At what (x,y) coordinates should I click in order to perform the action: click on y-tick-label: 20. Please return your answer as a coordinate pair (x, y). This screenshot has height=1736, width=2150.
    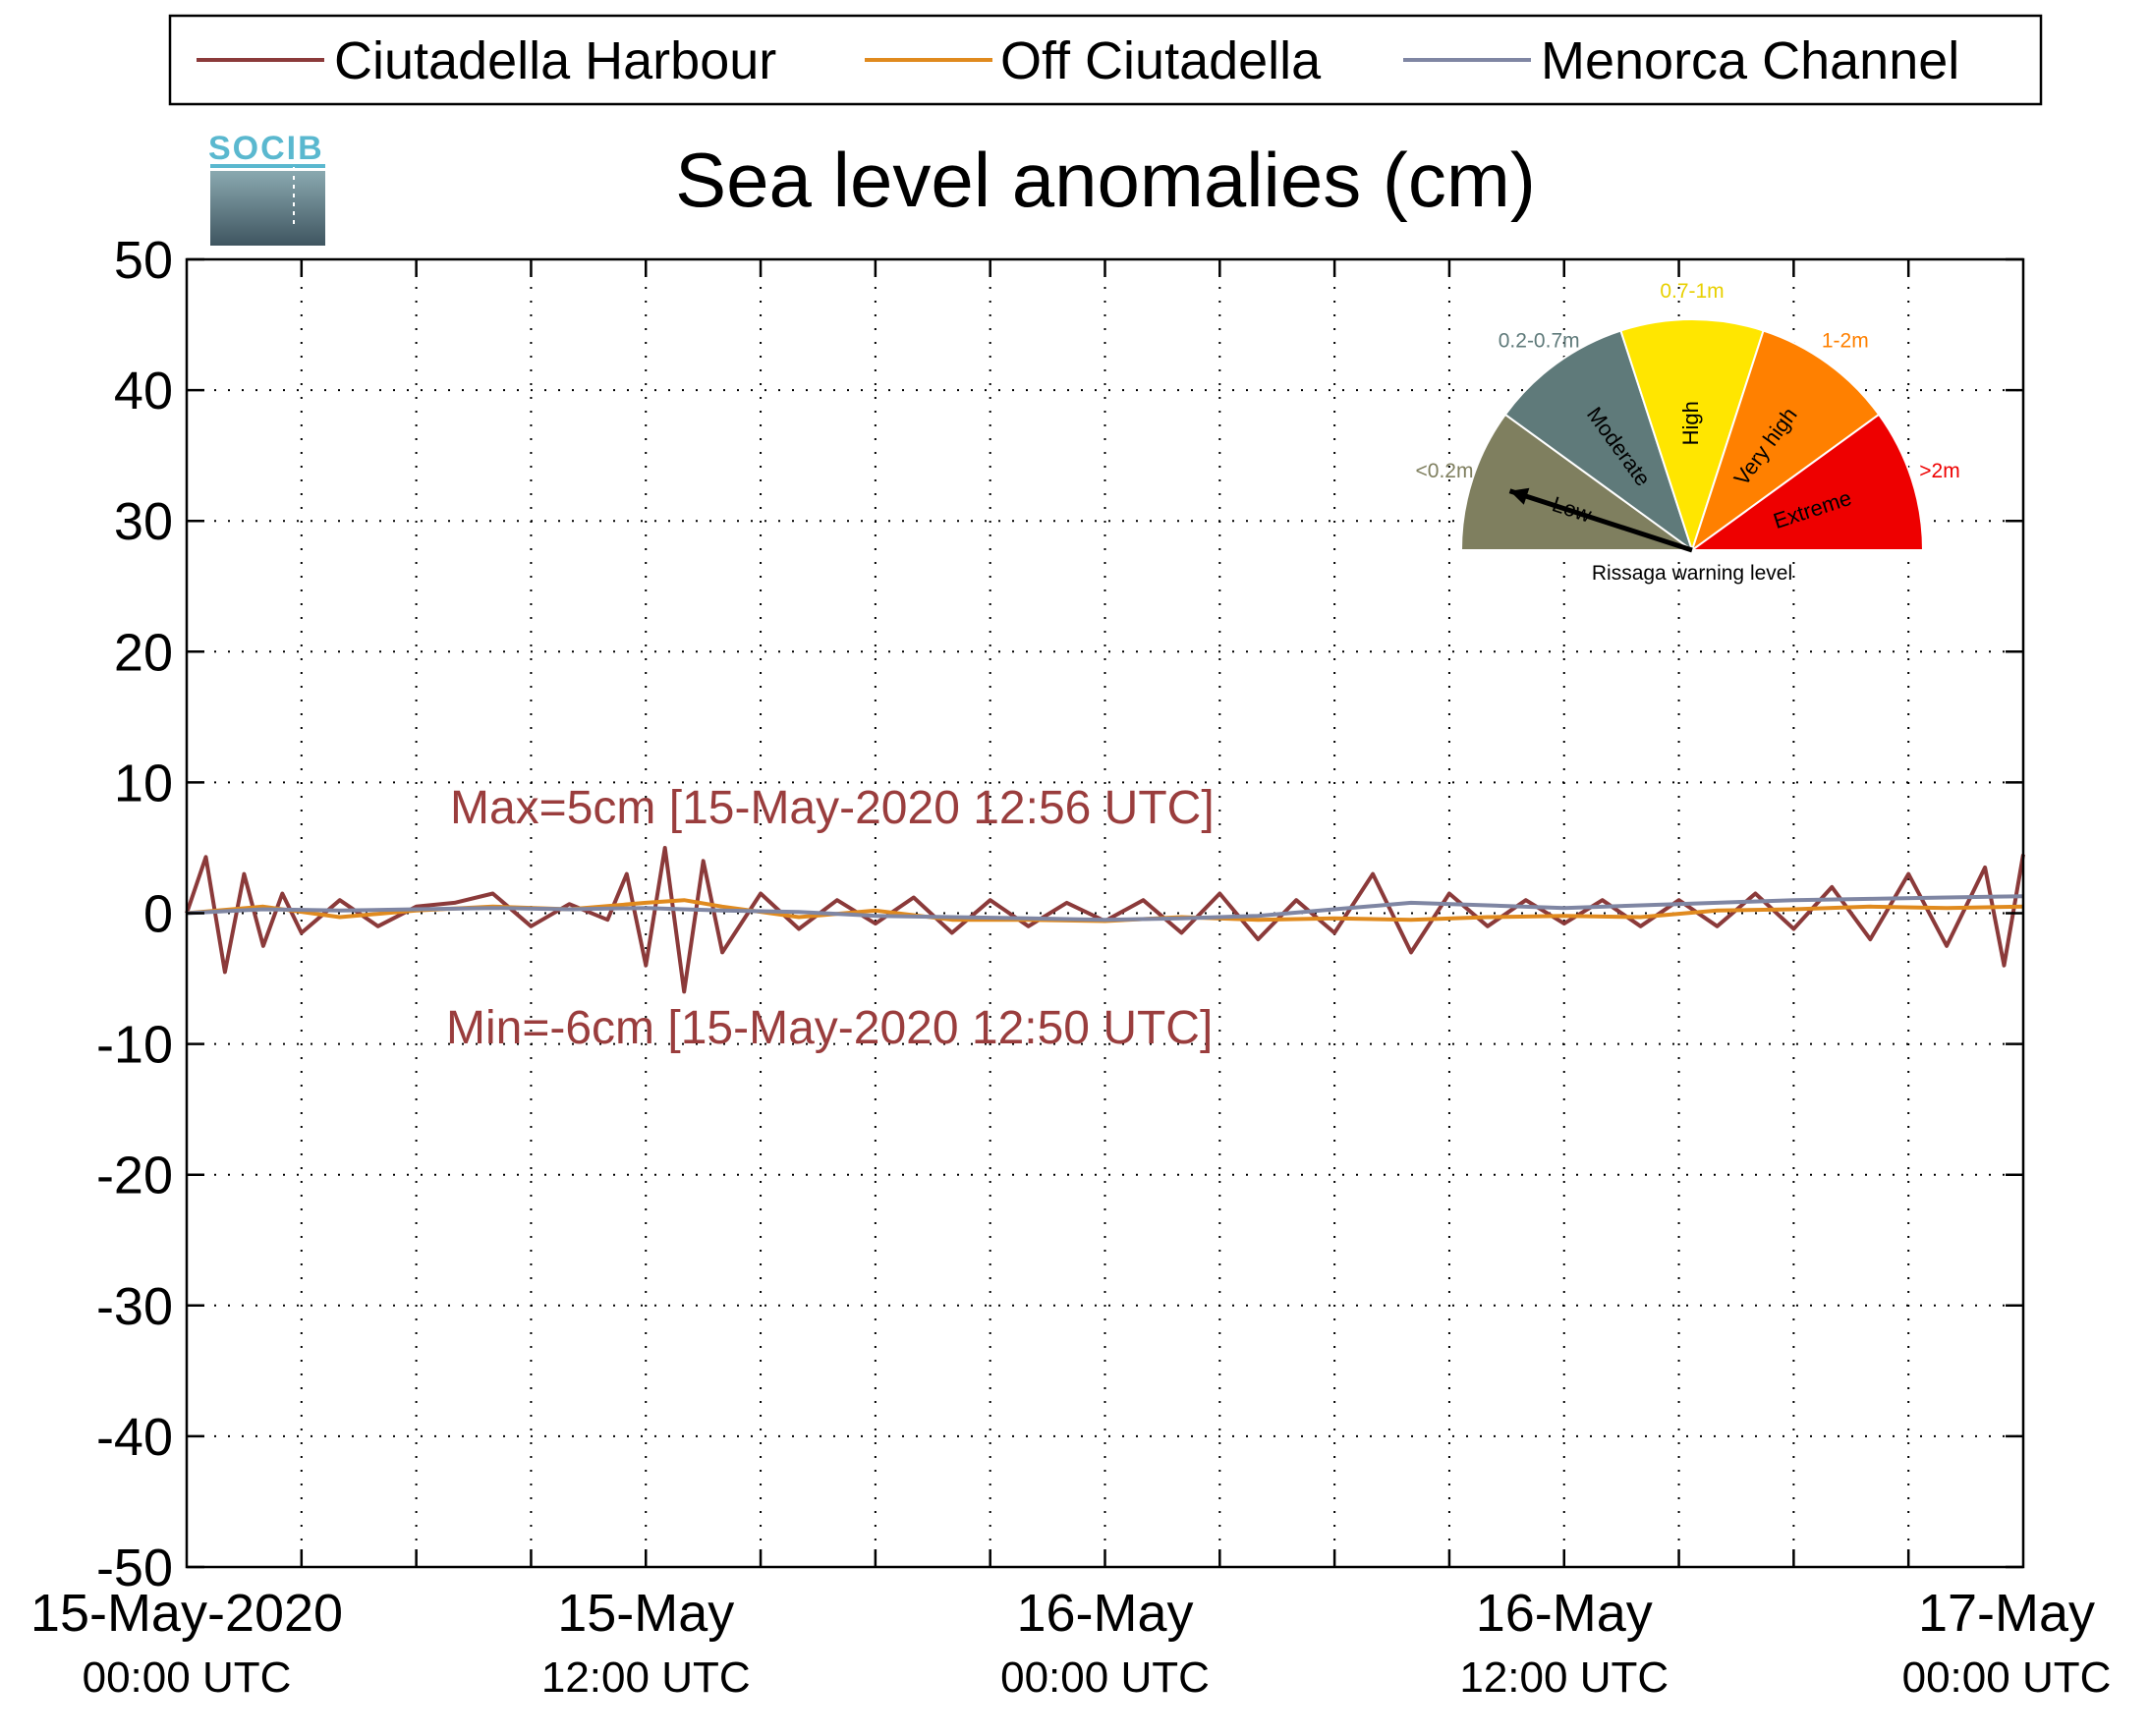
    Looking at the image, I should click on (143, 652).